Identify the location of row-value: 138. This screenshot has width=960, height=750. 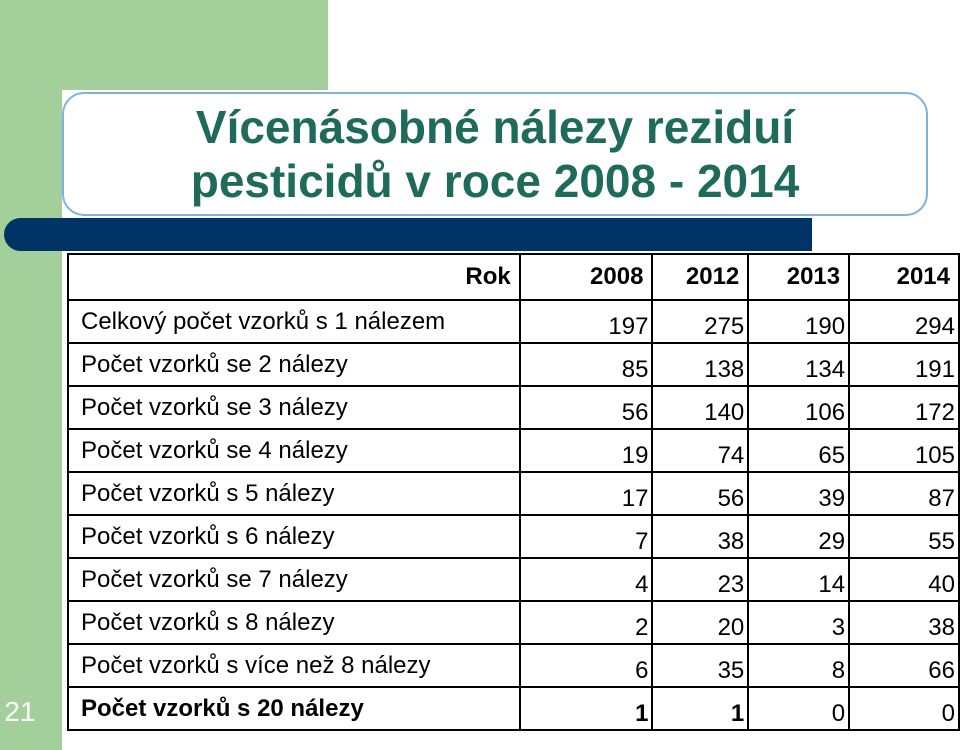
(700, 364).